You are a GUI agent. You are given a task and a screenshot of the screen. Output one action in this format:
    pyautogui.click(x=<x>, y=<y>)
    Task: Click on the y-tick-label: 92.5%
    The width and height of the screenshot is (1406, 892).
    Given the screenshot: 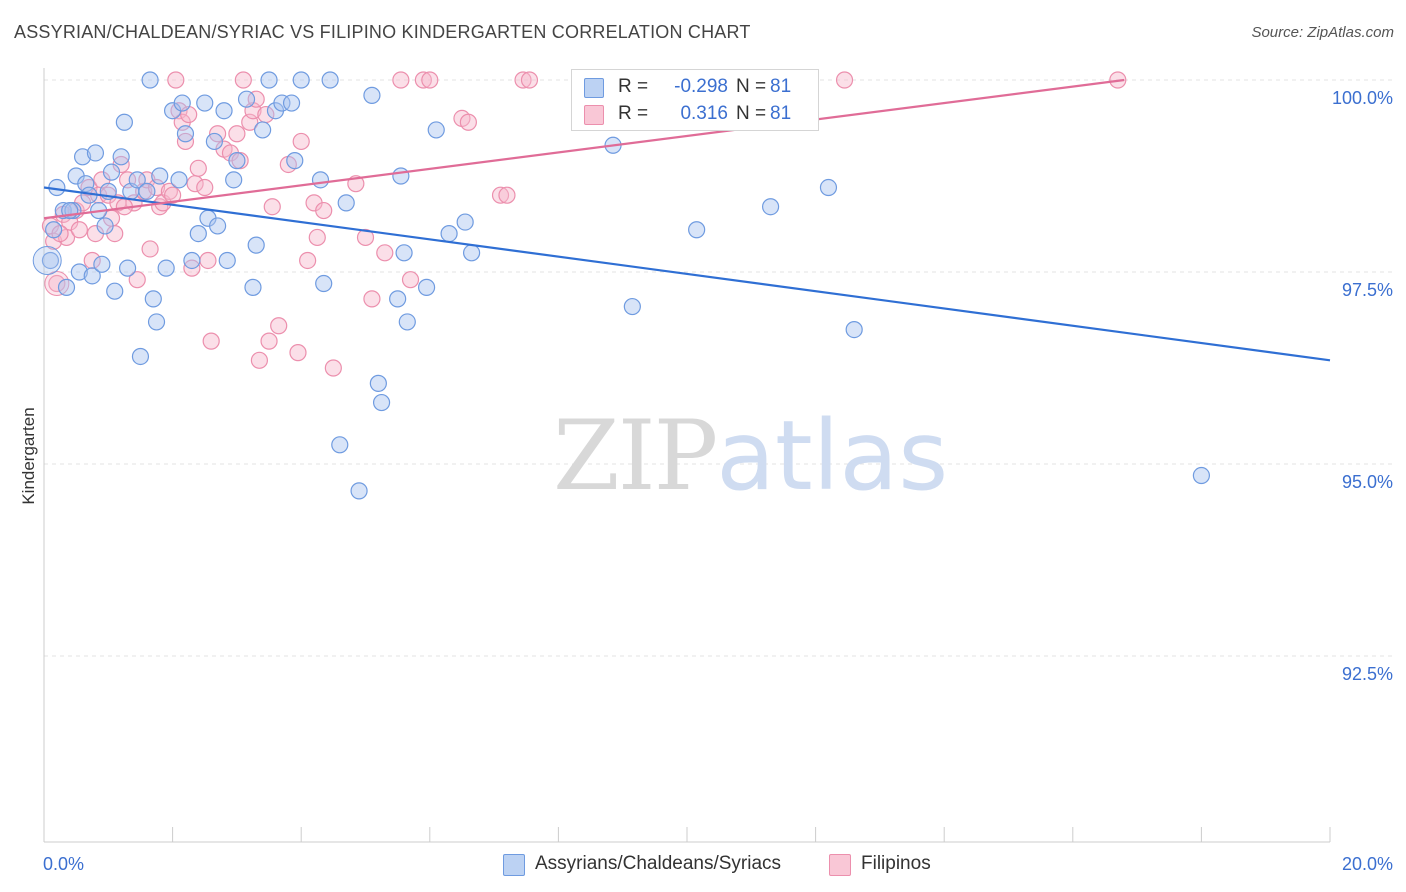 What is the action you would take?
    pyautogui.click(x=1367, y=674)
    